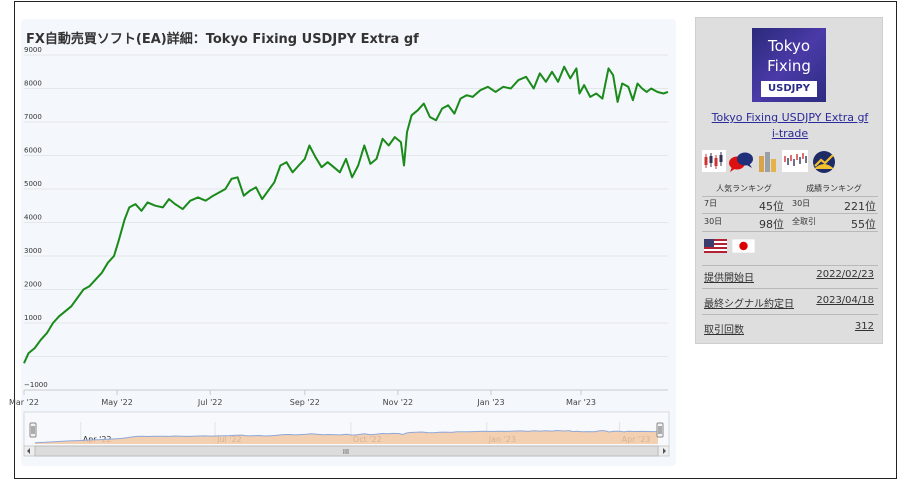  Describe the element at coordinates (714, 161) in the screenshot. I see `candlestick-icon` at that location.